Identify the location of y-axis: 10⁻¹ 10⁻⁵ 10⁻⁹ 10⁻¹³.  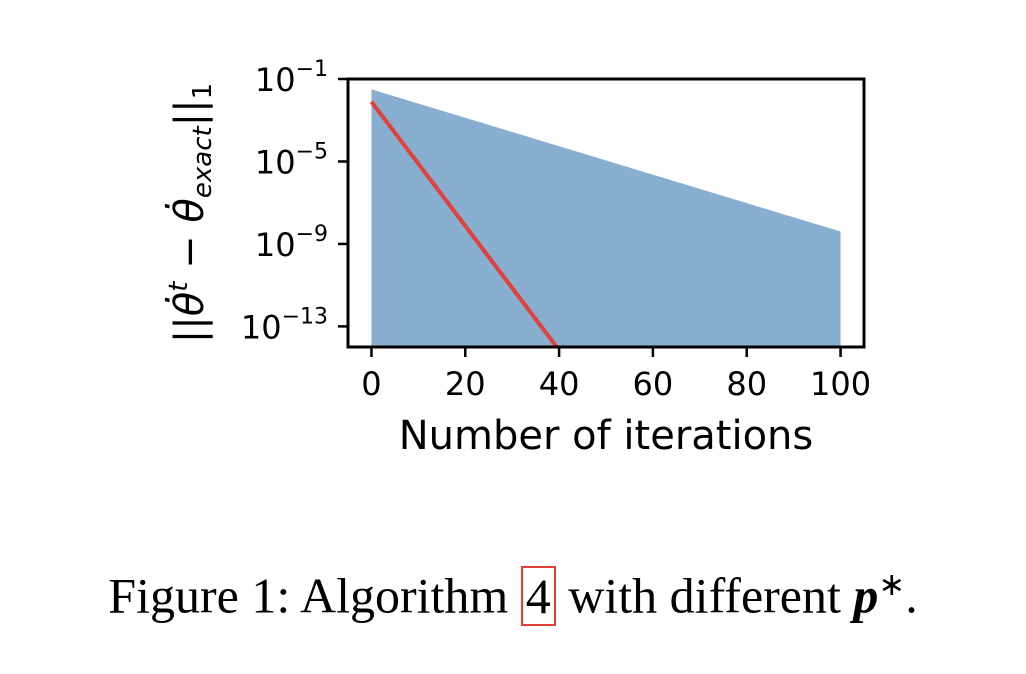
(294, 201).